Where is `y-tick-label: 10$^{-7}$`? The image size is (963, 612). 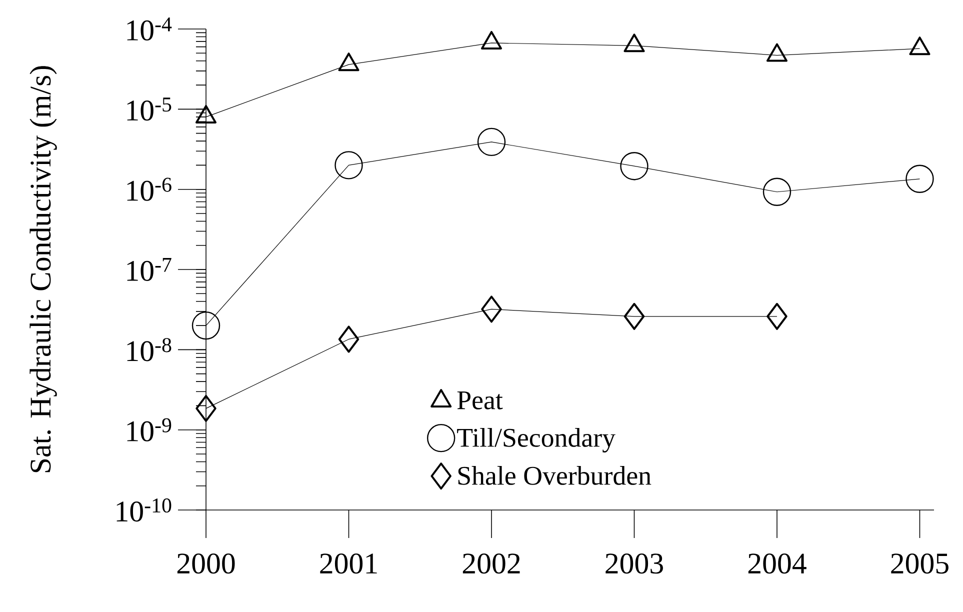 y-tick-label: 10$^{-7}$ is located at coordinates (149, 270).